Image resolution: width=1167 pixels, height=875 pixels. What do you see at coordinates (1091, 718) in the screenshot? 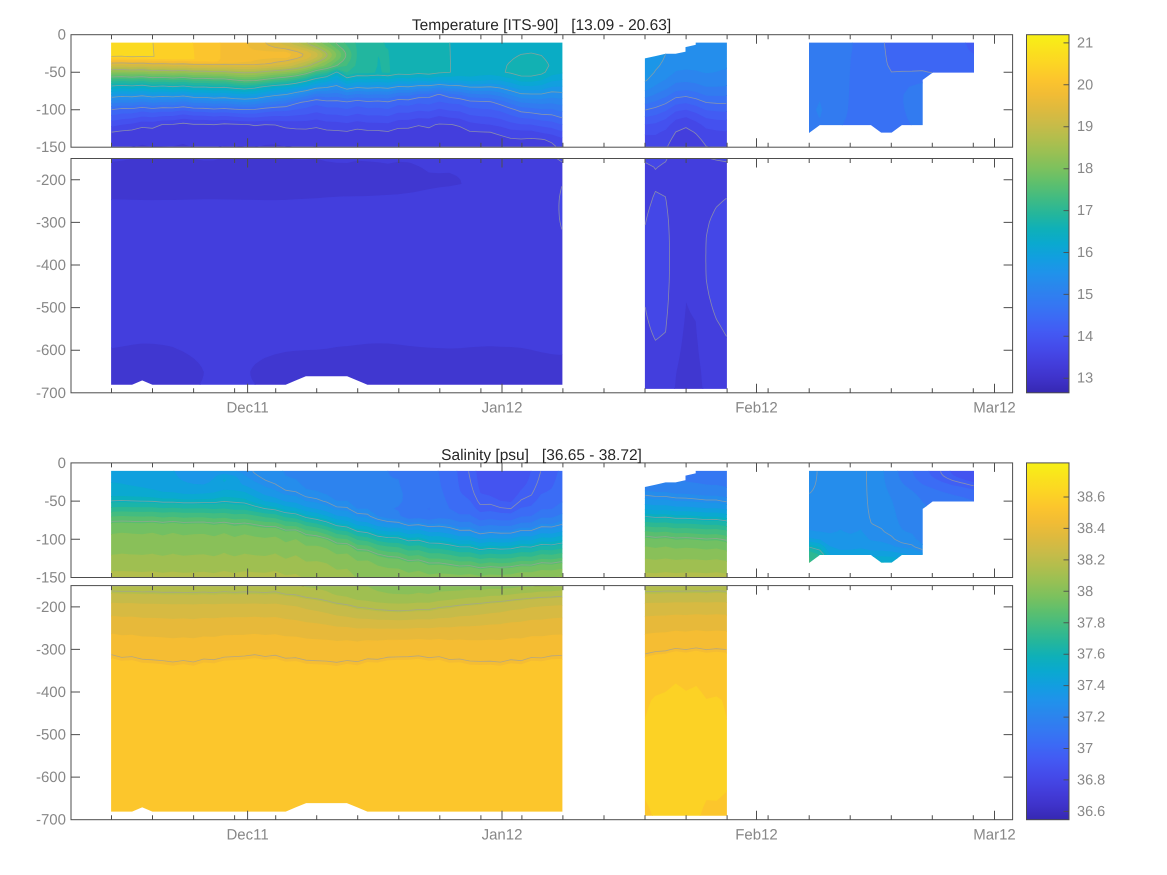
I see `svg-text: 37.2` at bounding box center [1091, 718].